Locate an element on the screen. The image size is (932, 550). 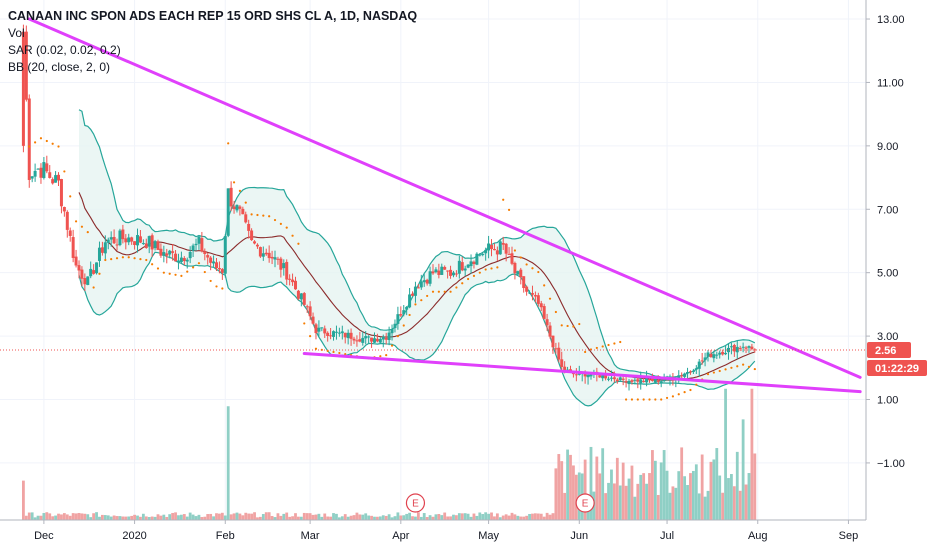
legend-volume: Vol is located at coordinates (16, 33).